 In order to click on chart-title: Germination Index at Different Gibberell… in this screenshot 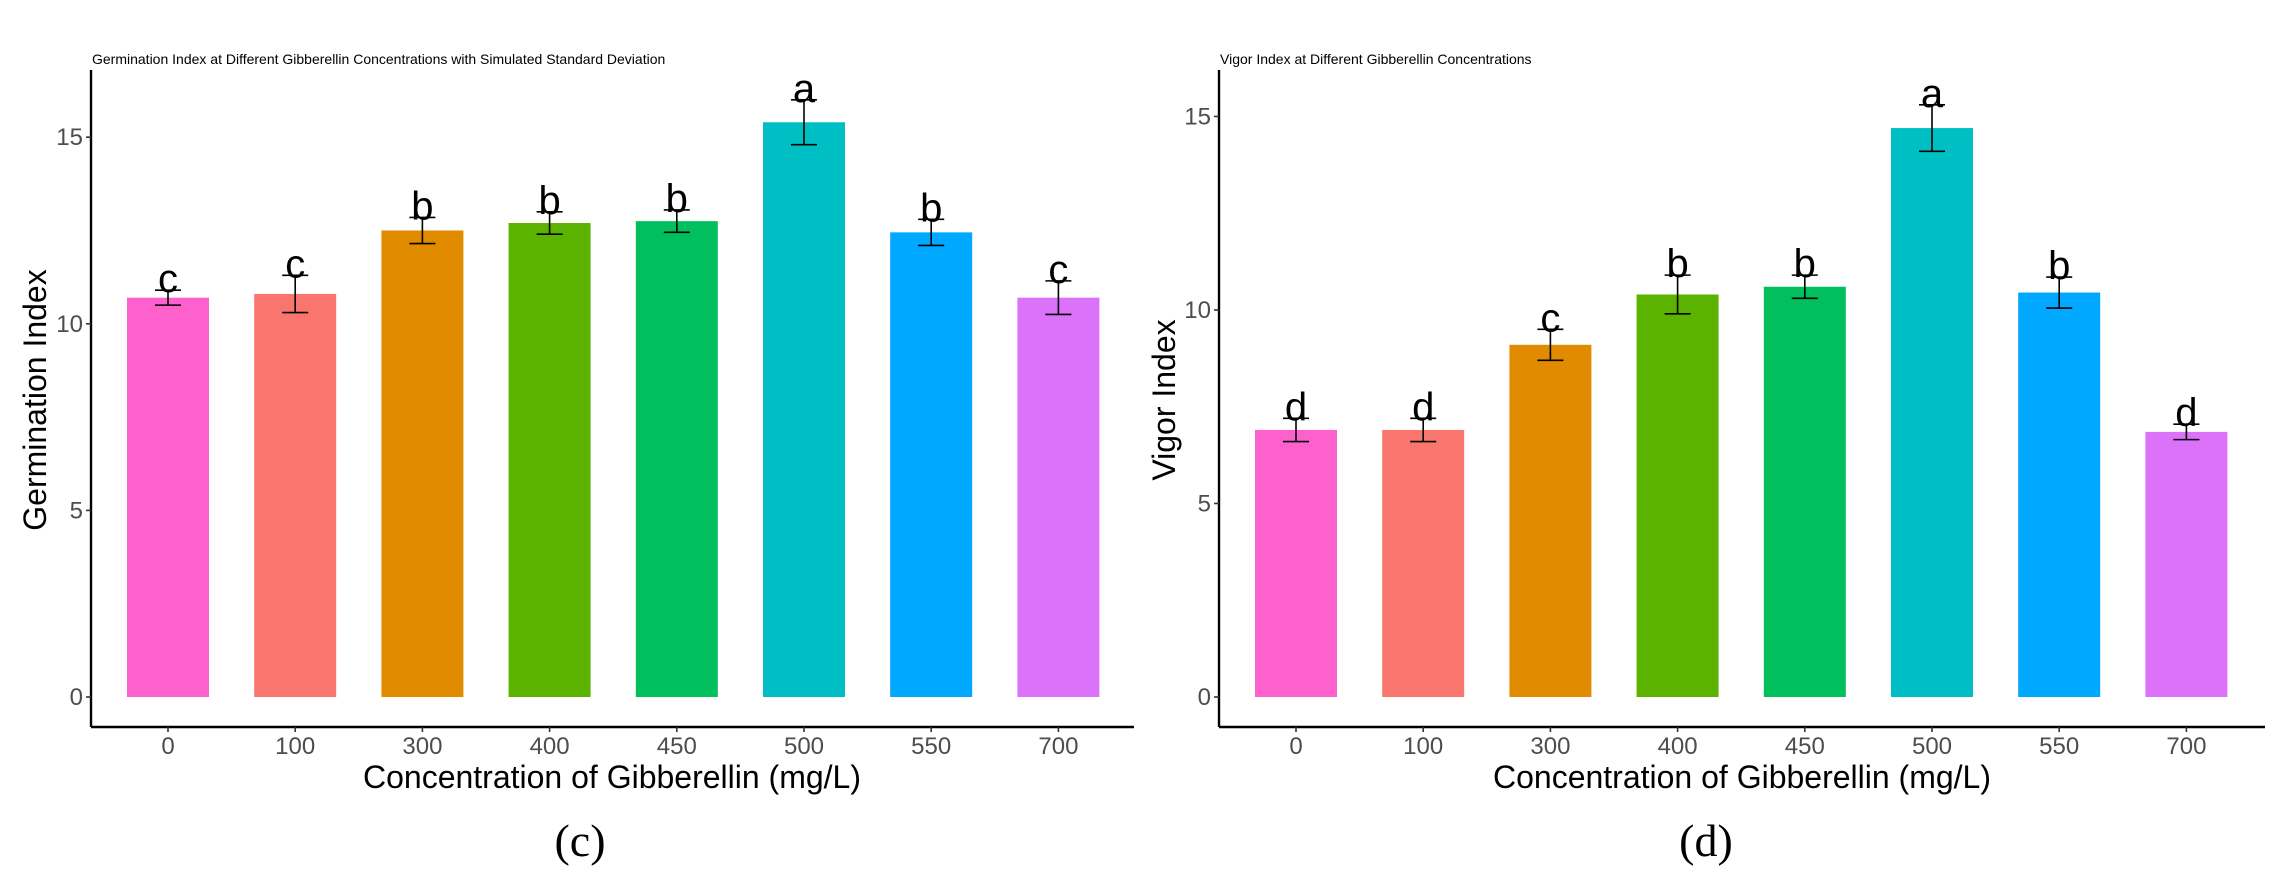, I will do `click(378, 59)`.